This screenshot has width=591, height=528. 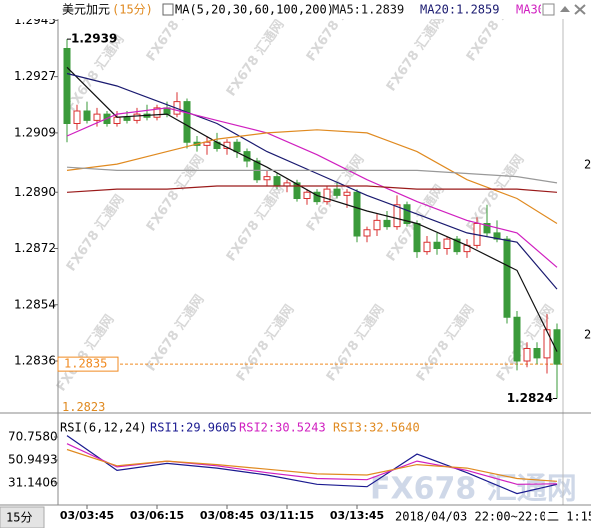 I want to click on watermark-logo: FX678 汇通网, so click(x=473, y=489).